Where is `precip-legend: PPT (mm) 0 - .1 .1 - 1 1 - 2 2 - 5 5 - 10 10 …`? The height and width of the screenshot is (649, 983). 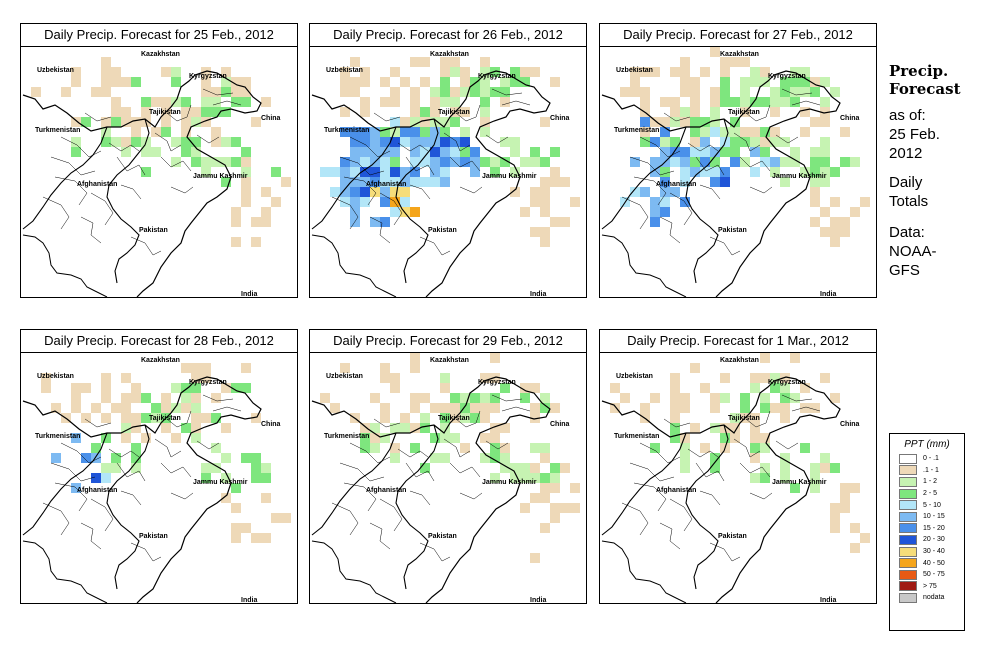 precip-legend: PPT (mm) 0 - .1 .1 - 1 1 - 2 2 - 5 5 - 10 10 … is located at coordinates (927, 532).